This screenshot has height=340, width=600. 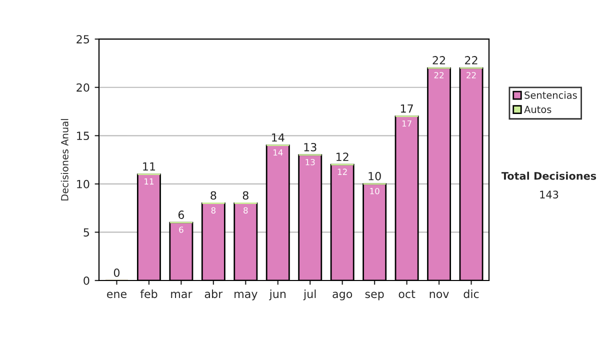 I want to click on x-tick-label: sep, so click(x=374, y=296).